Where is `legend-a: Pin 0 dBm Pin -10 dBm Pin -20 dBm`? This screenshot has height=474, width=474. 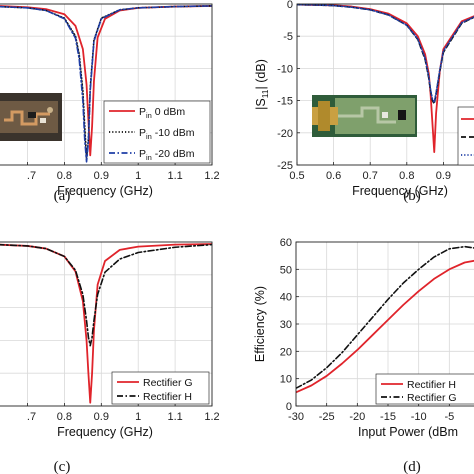 legend-a: Pin 0 dBm Pin -10 dBm Pin -20 dBm is located at coordinates (157, 132).